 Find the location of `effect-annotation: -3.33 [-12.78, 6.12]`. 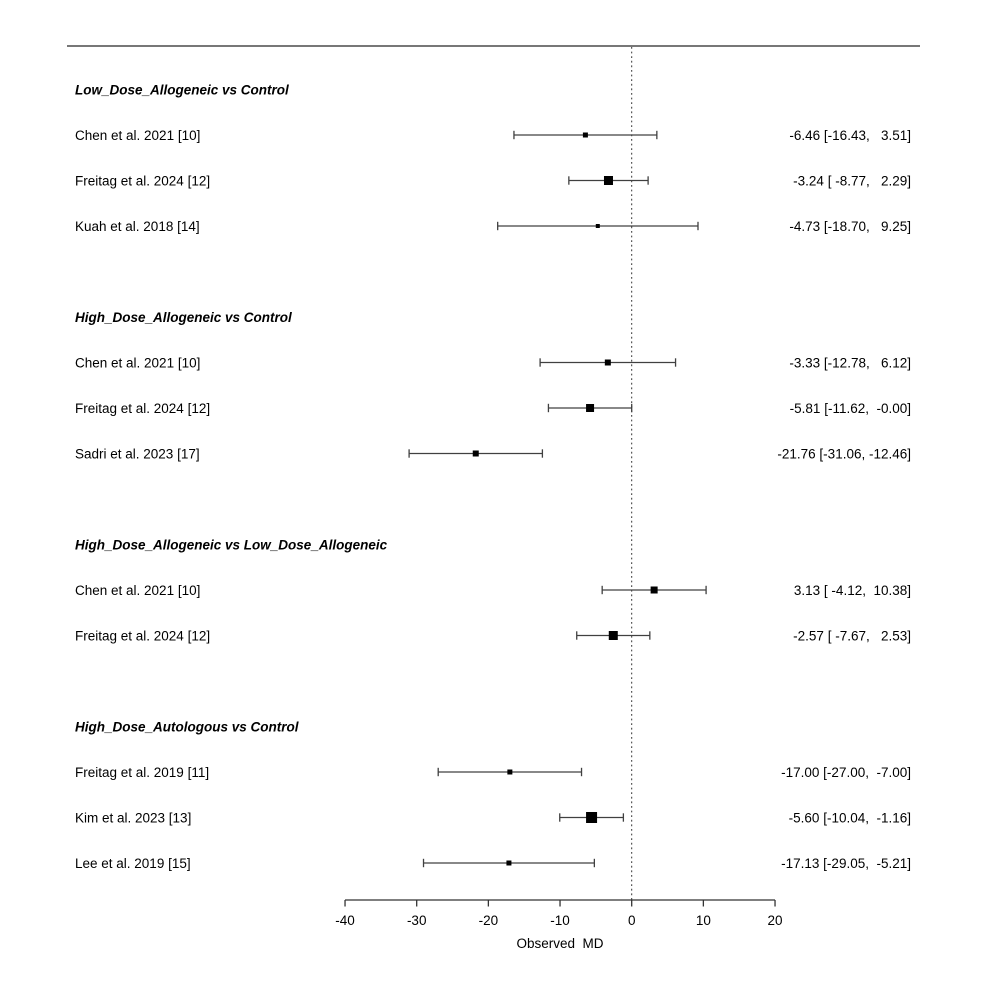

effect-annotation: -3.33 [-12.78, 6.12] is located at coordinates (848, 363).